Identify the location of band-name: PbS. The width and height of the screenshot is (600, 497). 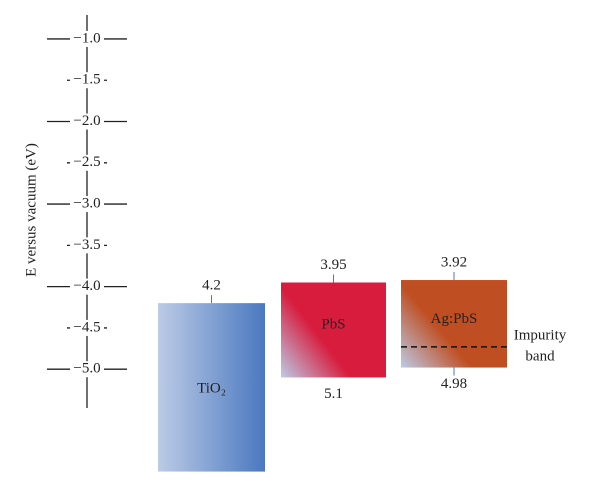
(333, 325).